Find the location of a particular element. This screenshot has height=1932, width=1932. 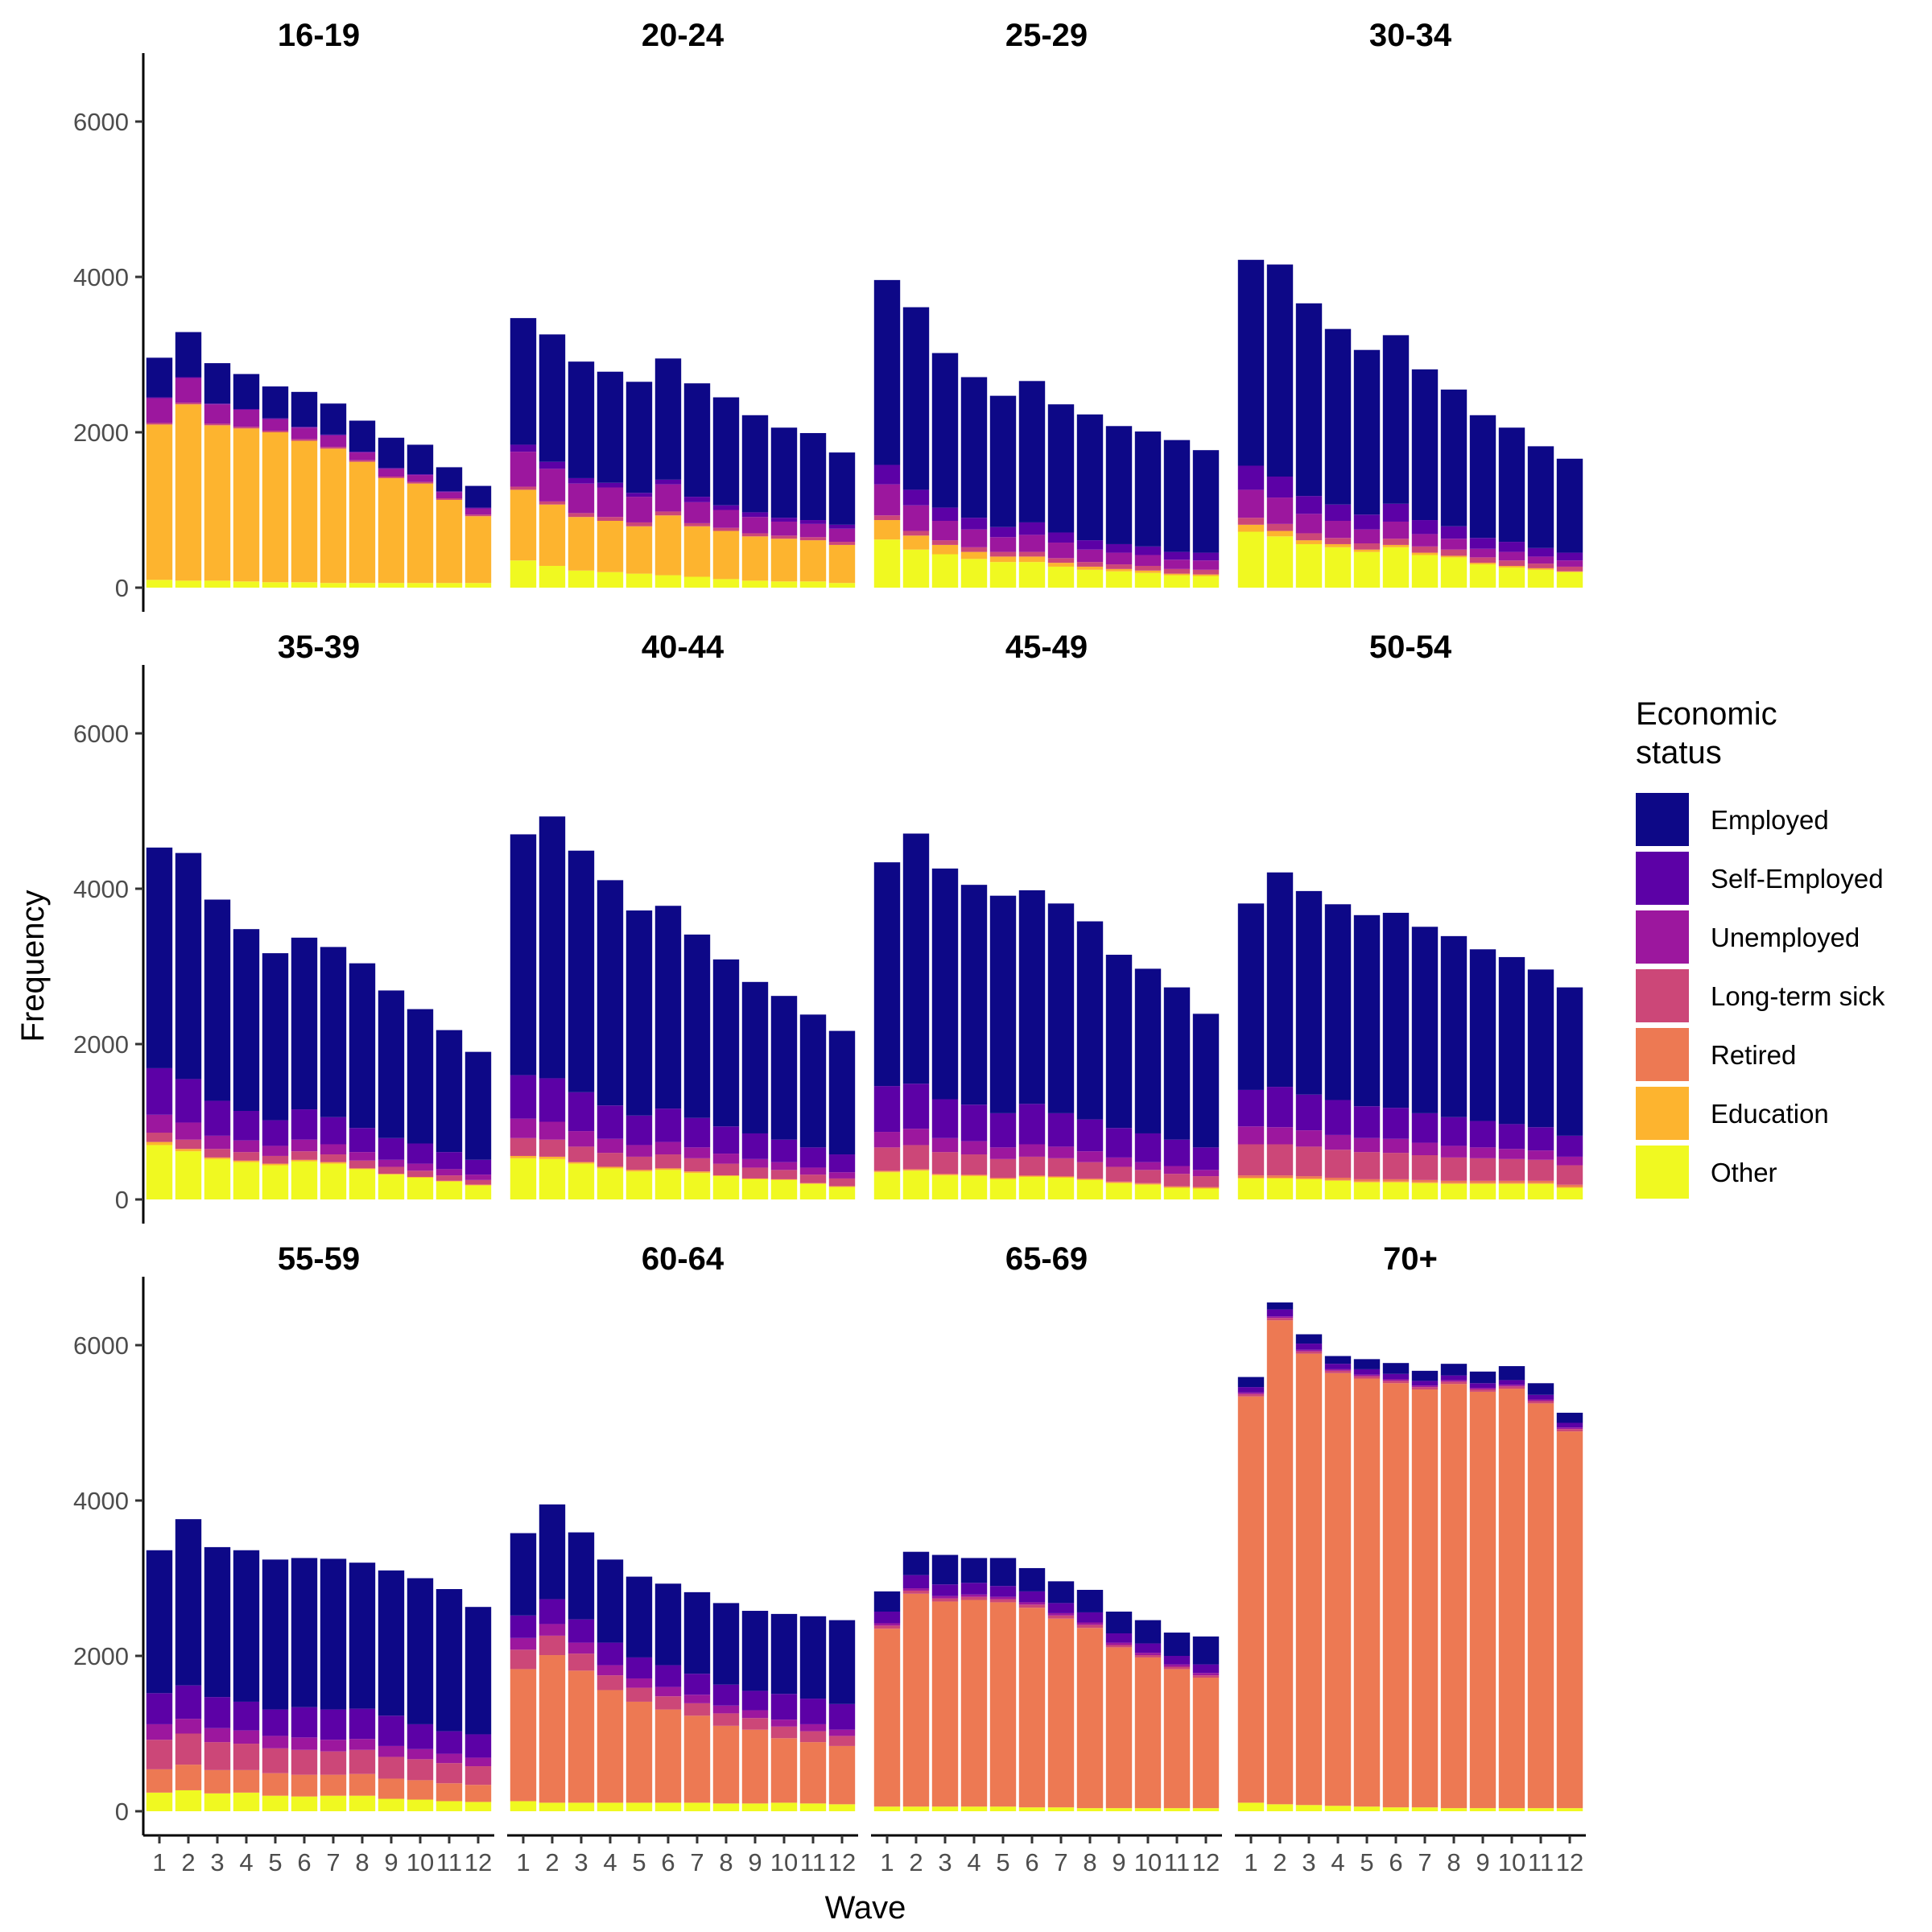

legend-swatch is located at coordinates (1662, 819).